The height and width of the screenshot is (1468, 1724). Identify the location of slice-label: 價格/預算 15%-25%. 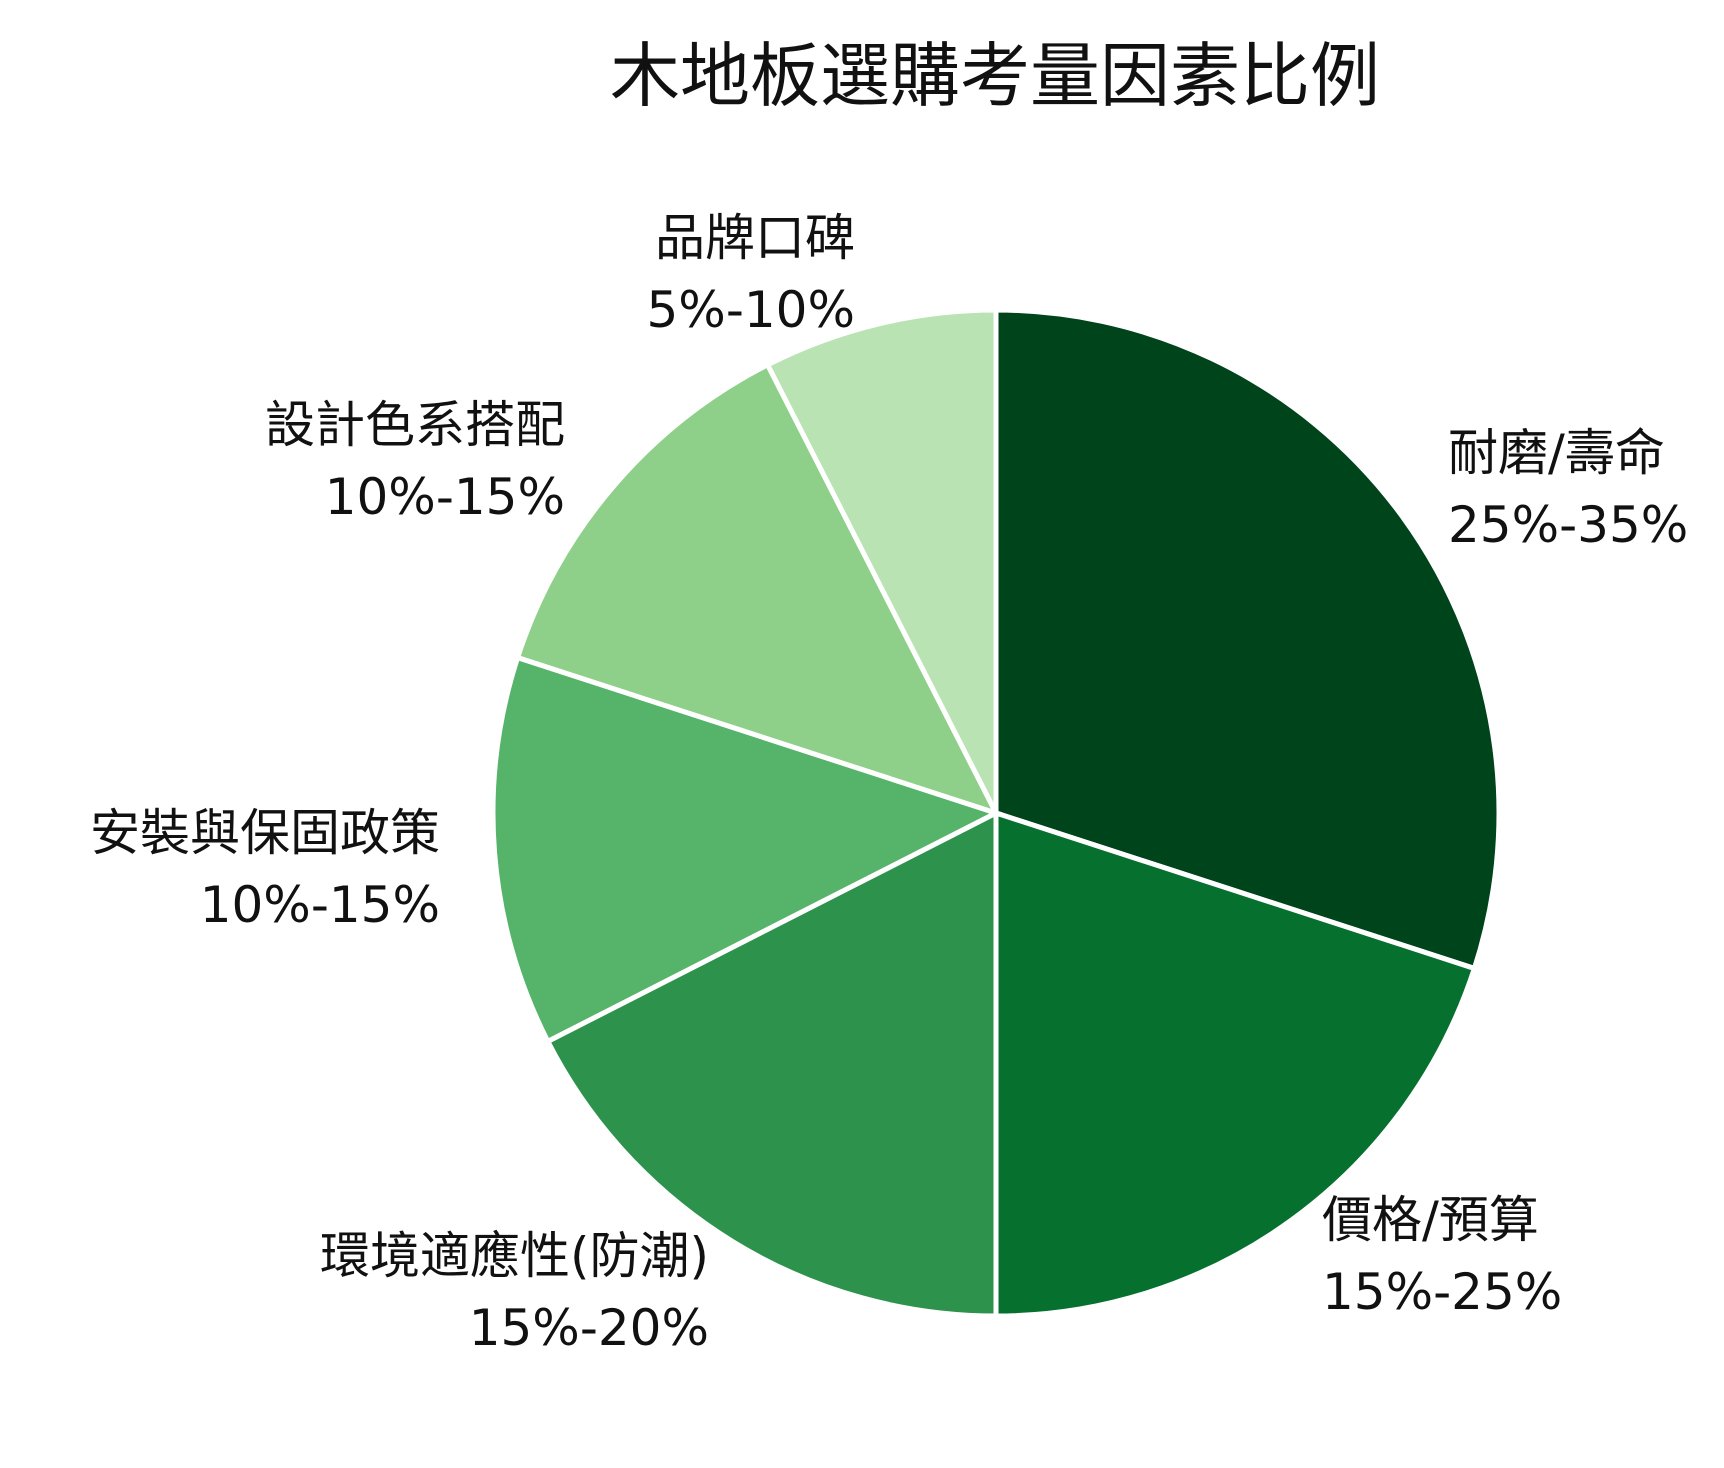
(1442, 1256).